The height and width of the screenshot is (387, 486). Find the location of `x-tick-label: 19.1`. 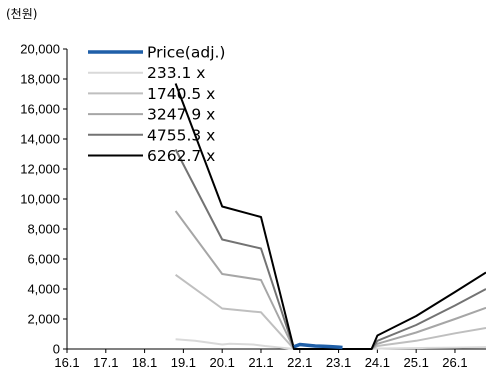

x-tick-label: 19.1 is located at coordinates (183, 362).